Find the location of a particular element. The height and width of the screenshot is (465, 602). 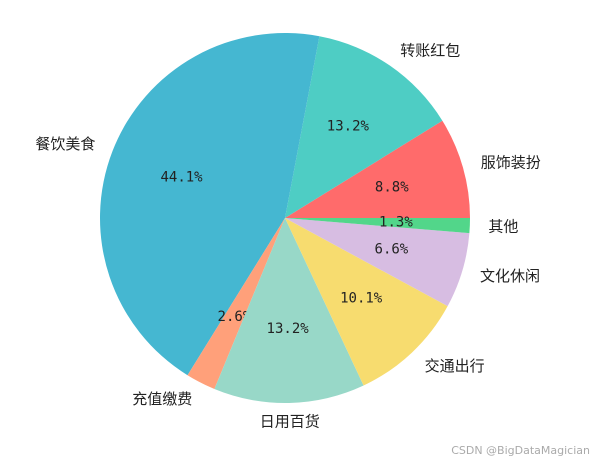

pie-pct-label-4: 13.2% is located at coordinates (288, 329).